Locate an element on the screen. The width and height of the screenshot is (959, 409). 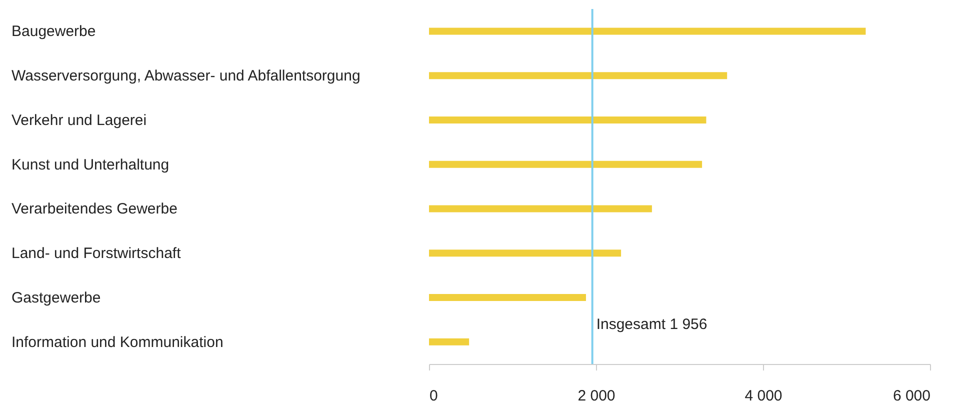
y-tick-label: Verkehr und Lagerei is located at coordinates (79, 120).